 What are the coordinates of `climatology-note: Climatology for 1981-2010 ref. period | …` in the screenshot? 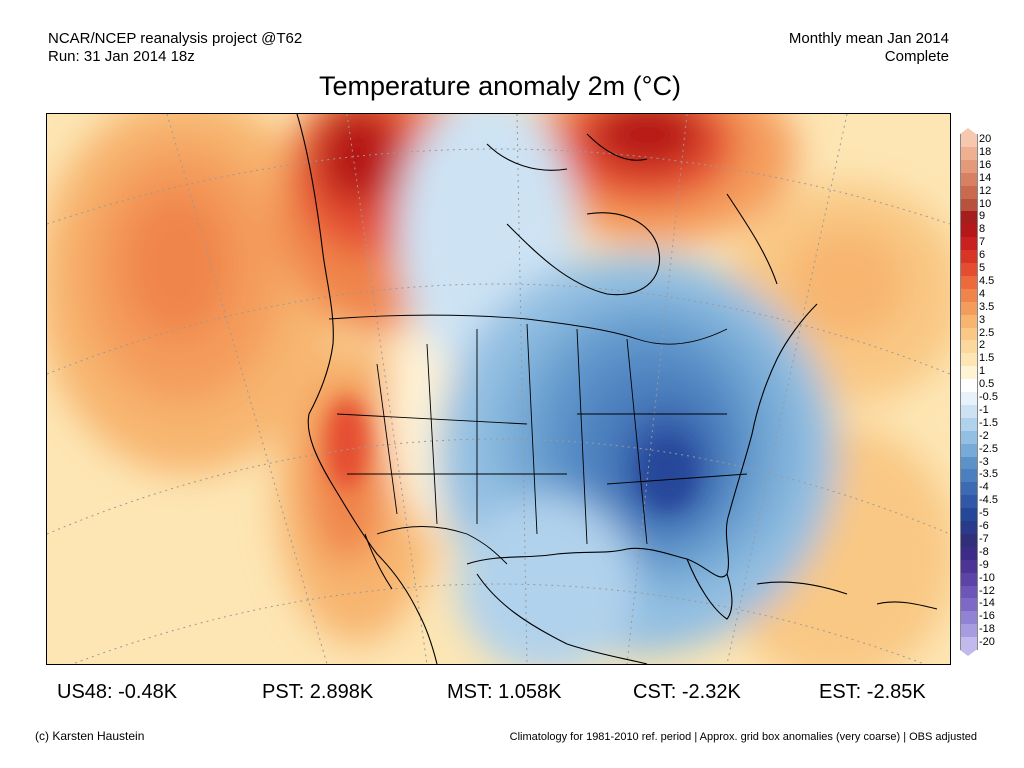 It's located at (743, 737).